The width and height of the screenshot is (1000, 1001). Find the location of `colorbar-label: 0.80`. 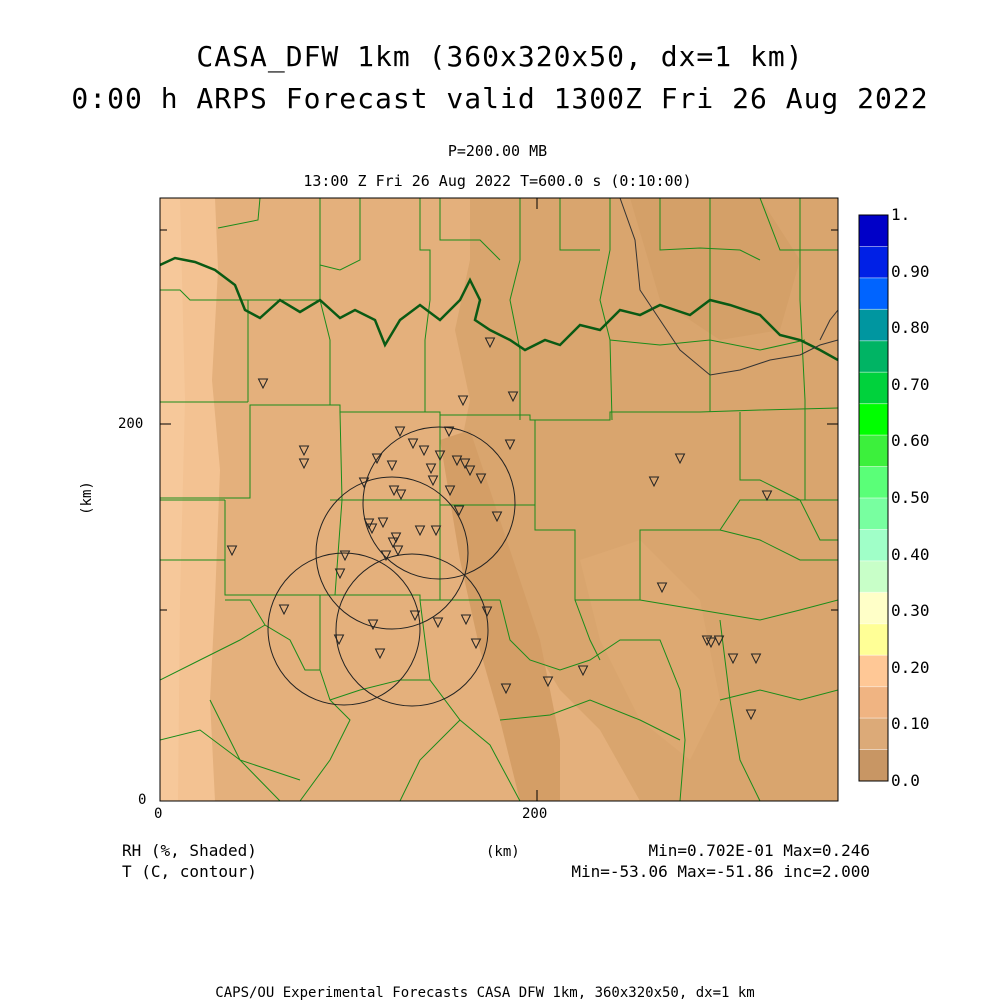

colorbar-label: 0.80 is located at coordinates (910, 328).